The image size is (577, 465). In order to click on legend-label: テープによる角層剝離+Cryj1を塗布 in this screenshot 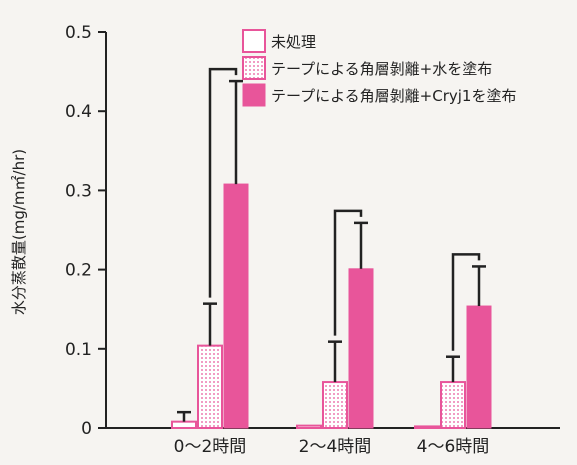, I will do `click(393, 96)`.